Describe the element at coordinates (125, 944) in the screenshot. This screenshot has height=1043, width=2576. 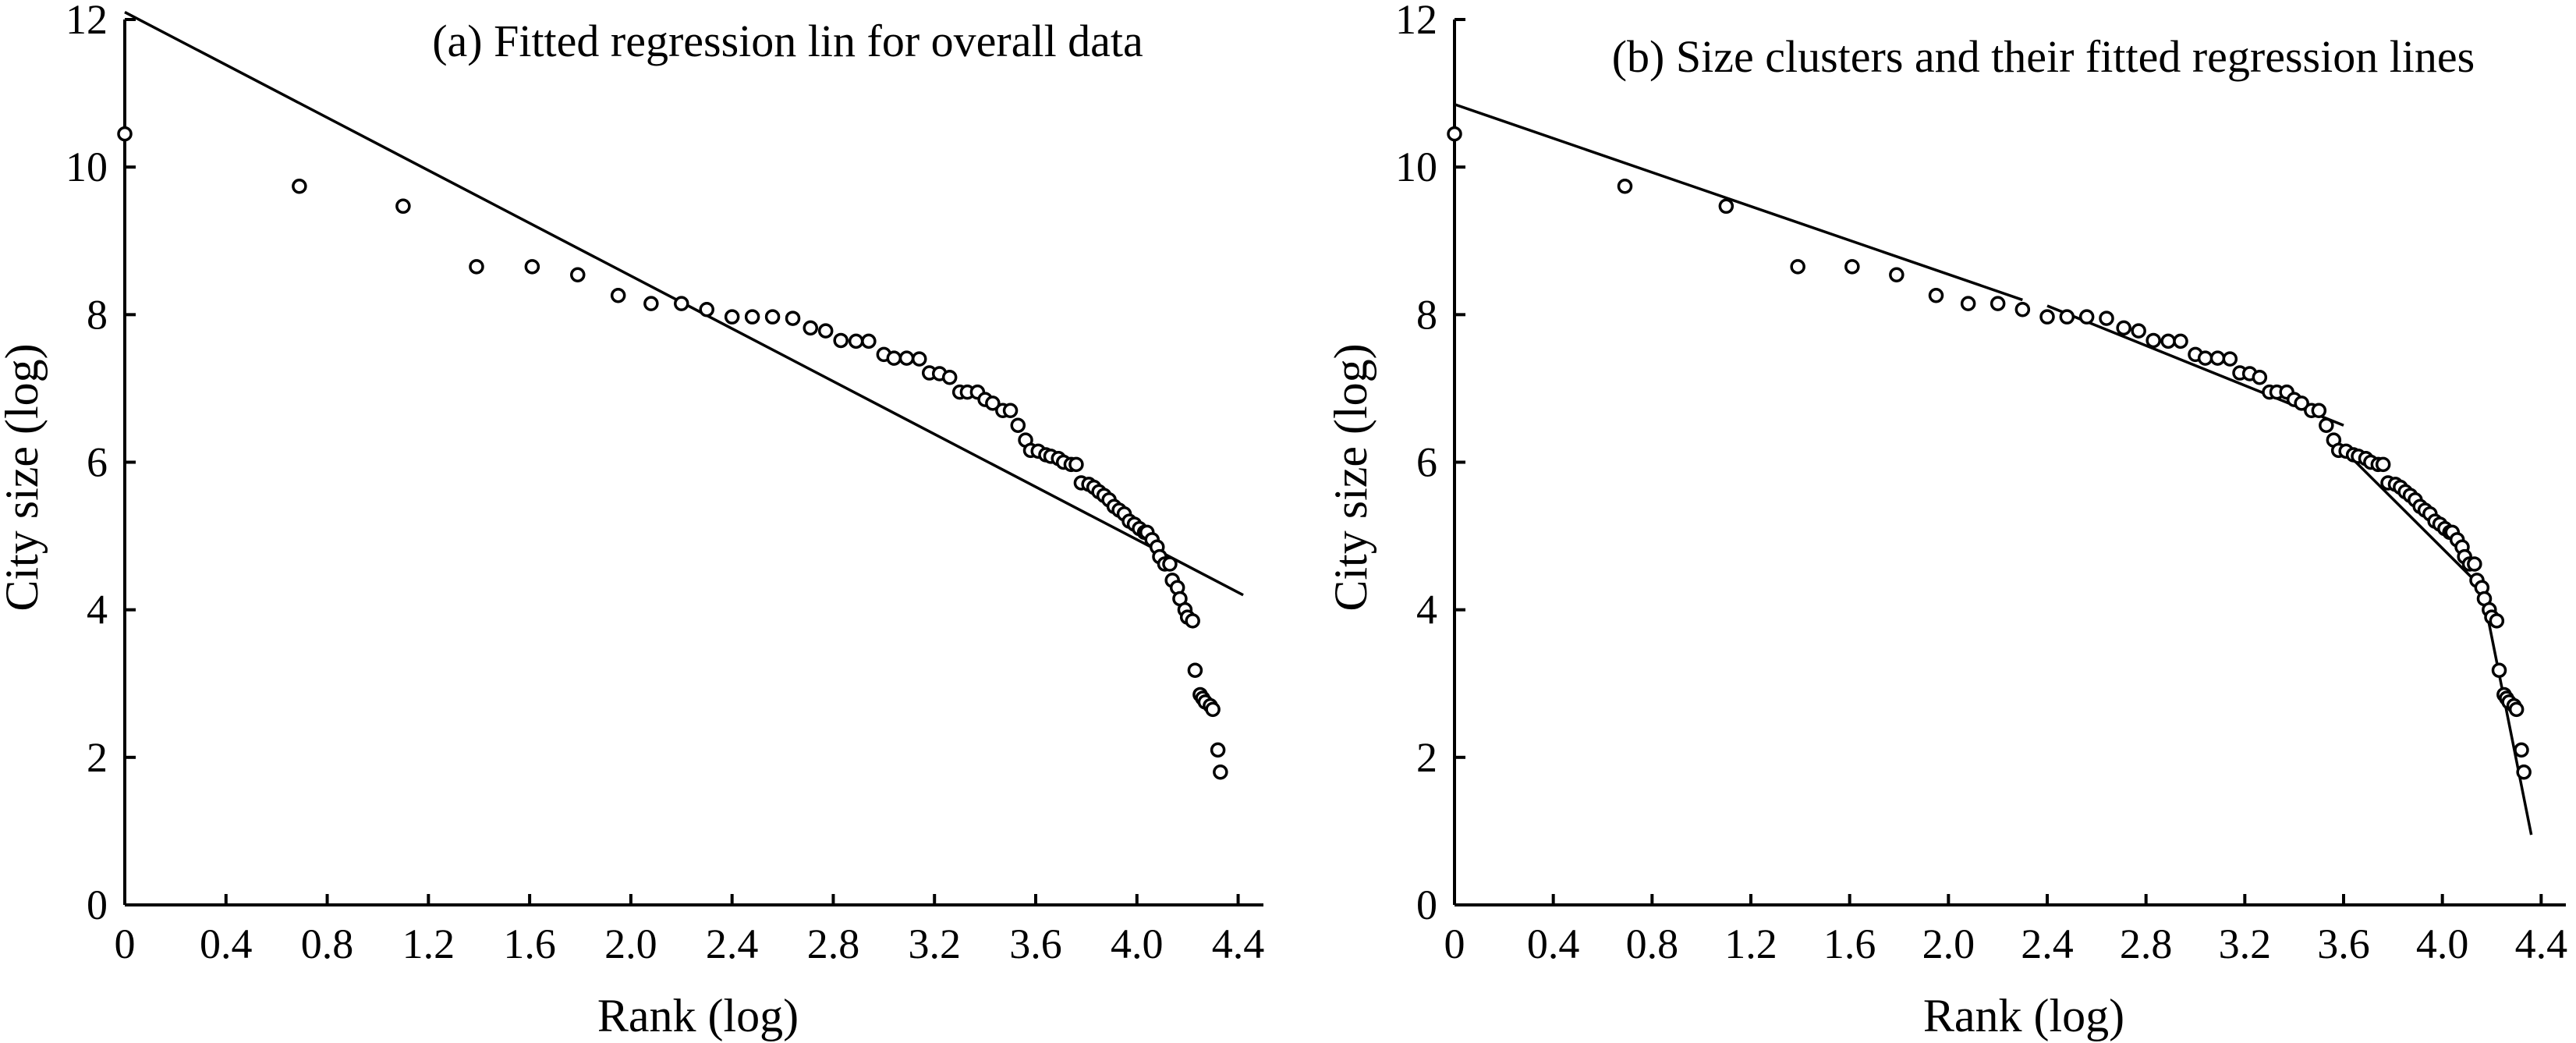
I see `panel-a-x-tick-label: 0` at that location.